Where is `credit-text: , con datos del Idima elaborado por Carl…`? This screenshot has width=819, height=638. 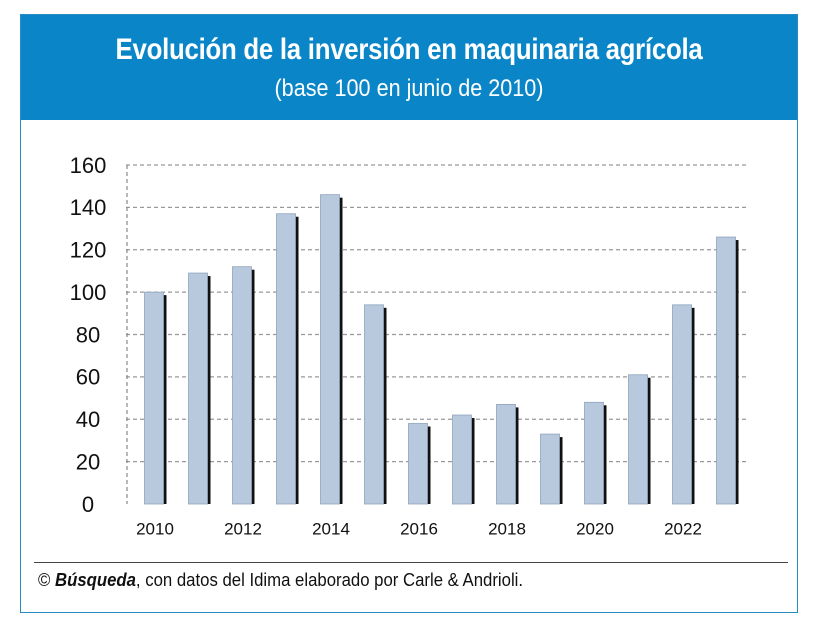
credit-text: , con datos del Idima elaborado por Carl… is located at coordinates (329, 580).